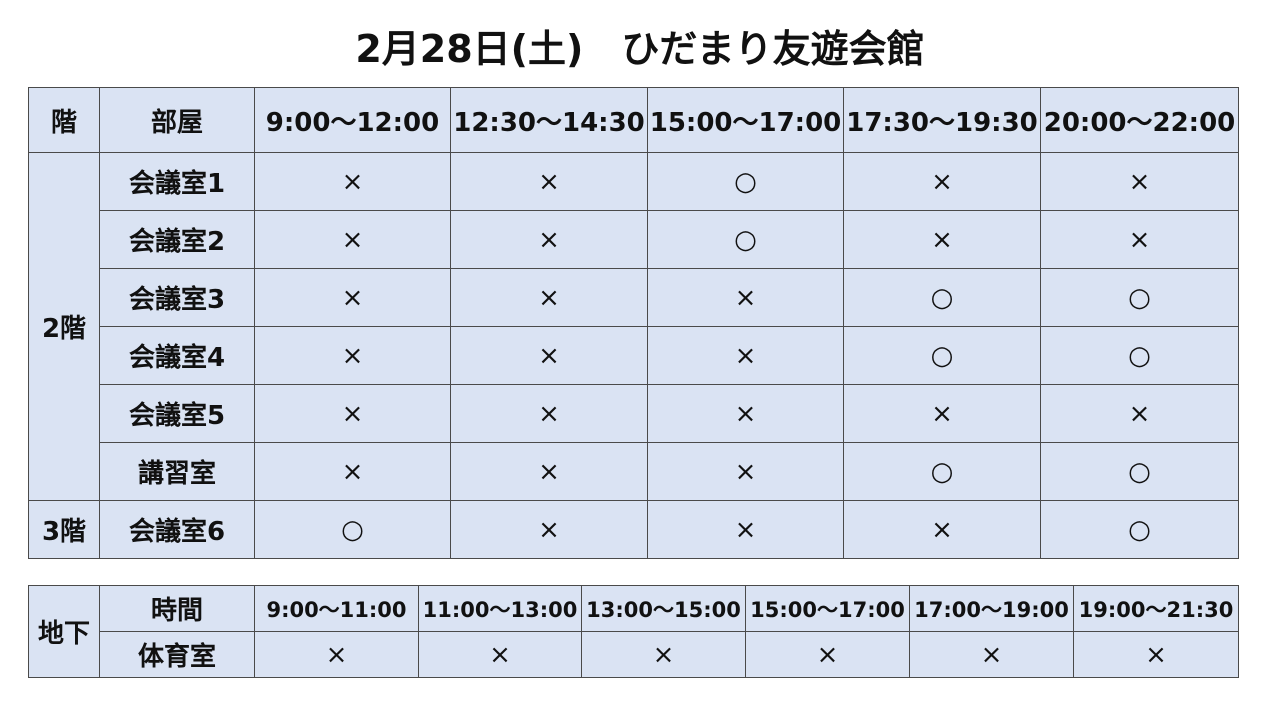 Image resolution: width=1280 pixels, height=720 pixels. I want to click on table-row: 会議室2 × × ○ × ×, so click(634, 239).